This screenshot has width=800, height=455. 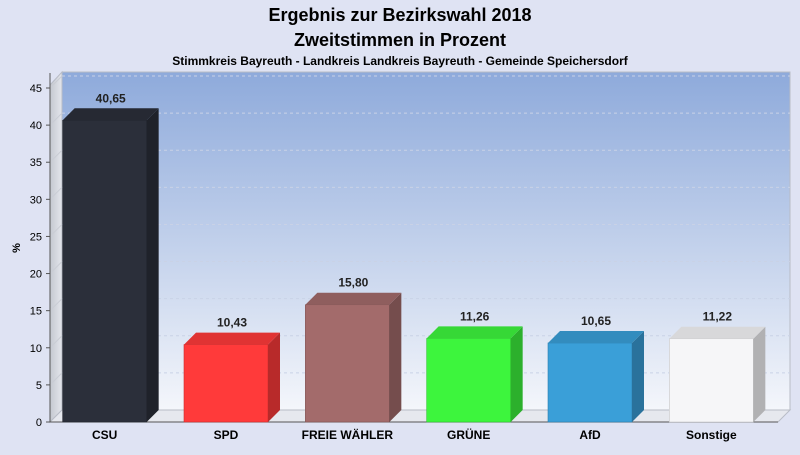 What do you see at coordinates (36, 237) in the screenshot?
I see `y-tick-label: 25` at bounding box center [36, 237].